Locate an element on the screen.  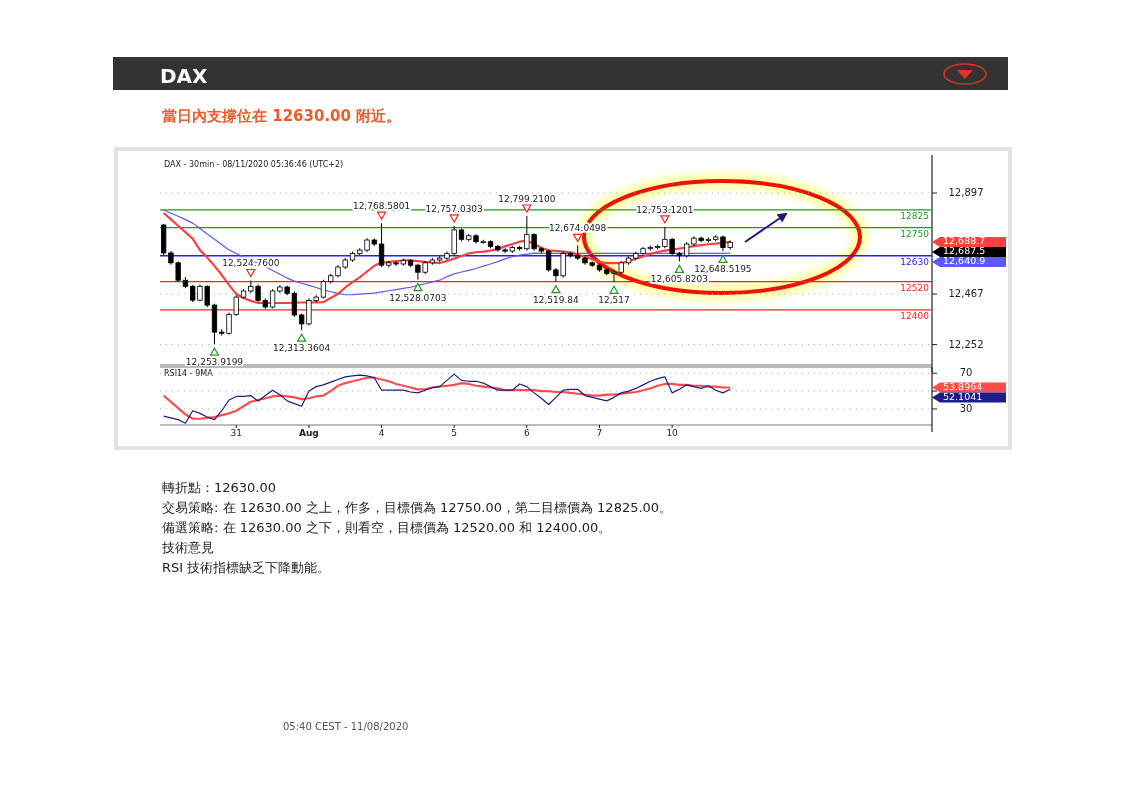
x-tick-label: 31 is located at coordinates (236, 433).